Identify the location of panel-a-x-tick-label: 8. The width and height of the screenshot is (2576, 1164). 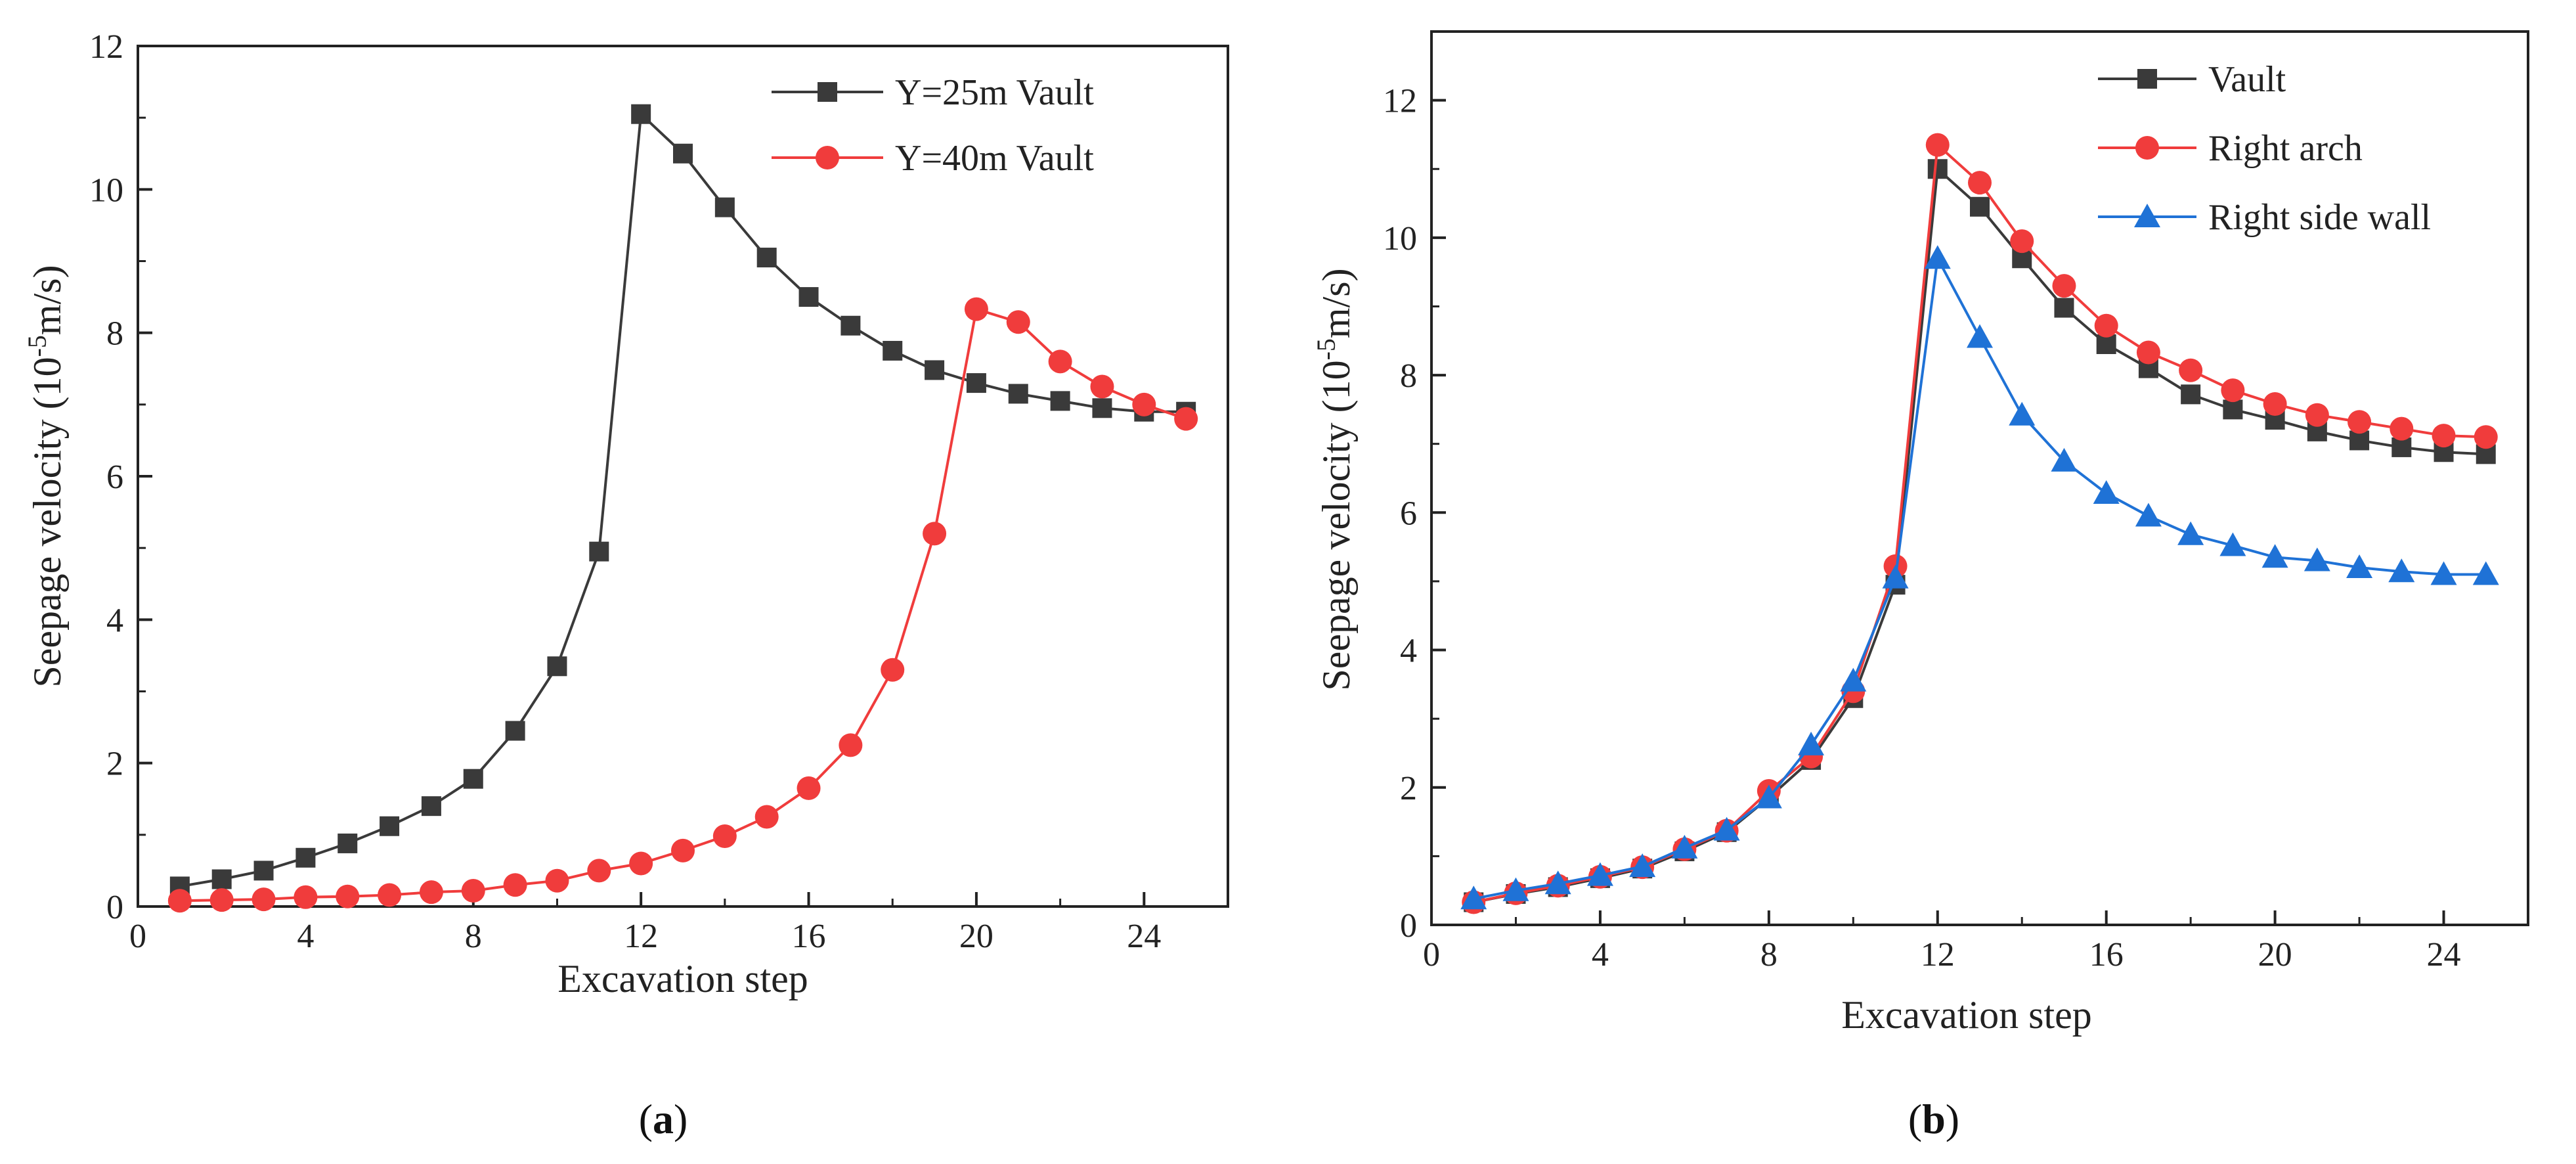
(473, 936).